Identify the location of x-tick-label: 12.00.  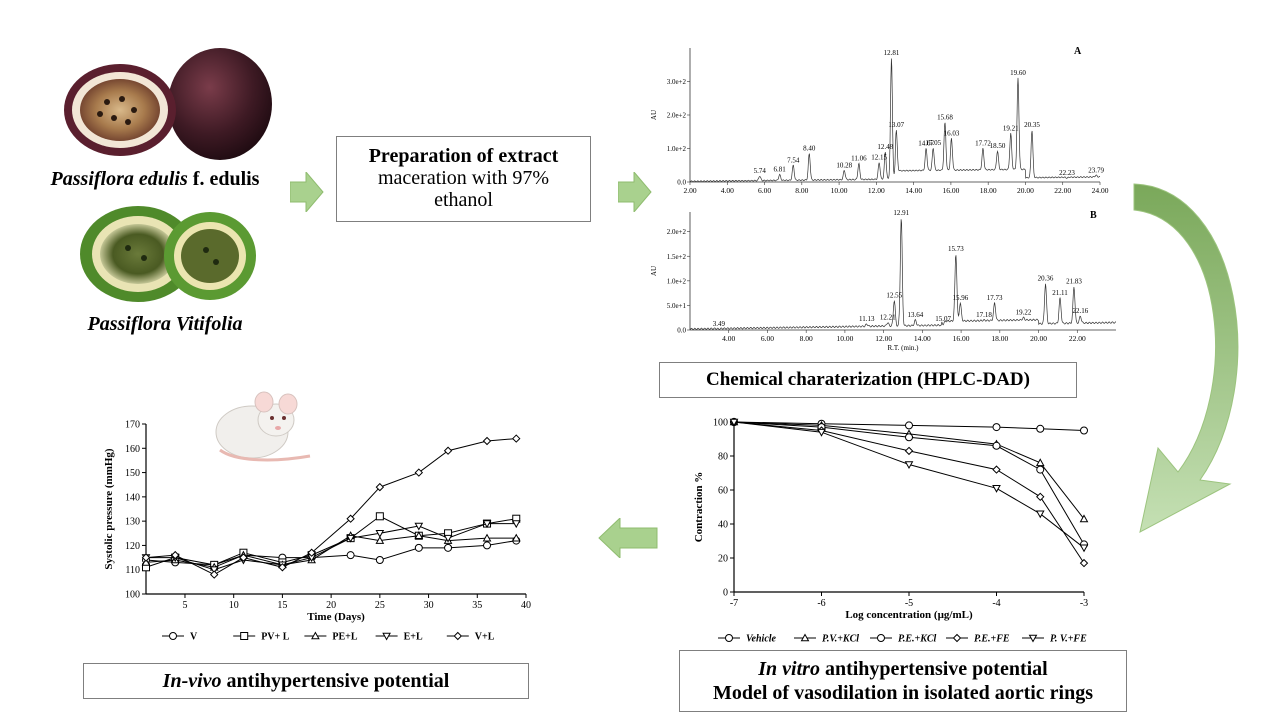
(883, 338).